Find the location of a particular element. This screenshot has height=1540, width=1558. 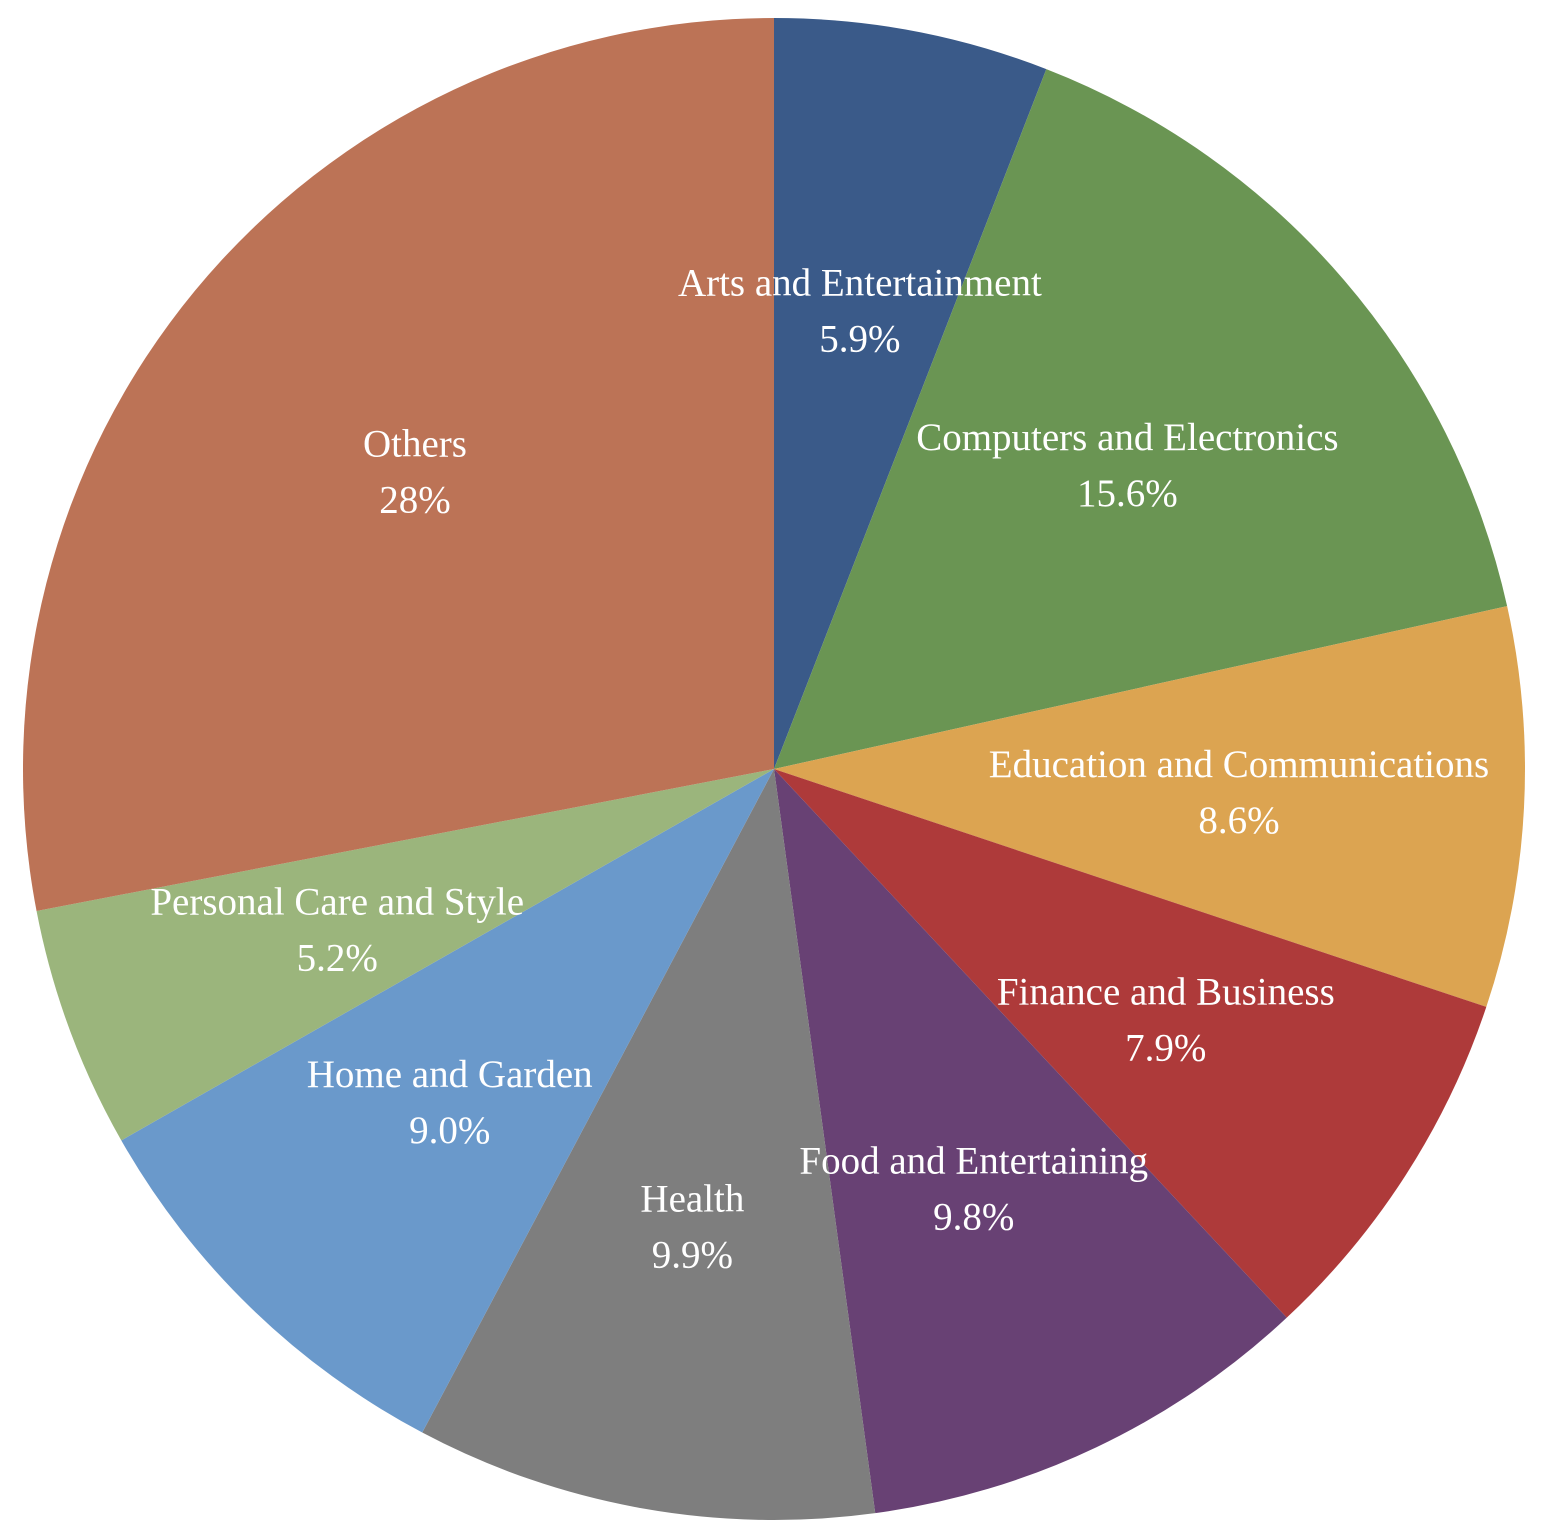

slice-label-computers-and-electronics: Computers and Electronics is located at coordinates (1127, 437).